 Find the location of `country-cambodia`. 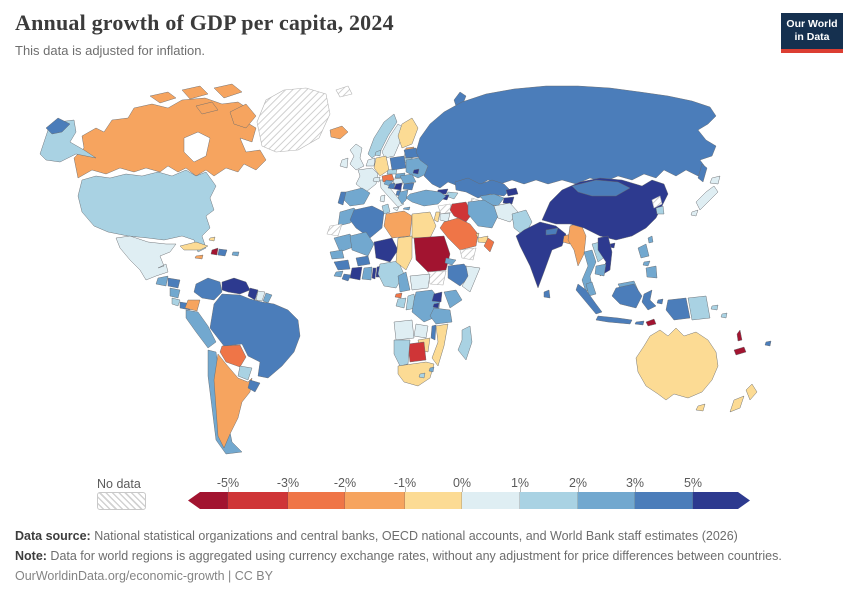

country-cambodia is located at coordinates (600, 270).